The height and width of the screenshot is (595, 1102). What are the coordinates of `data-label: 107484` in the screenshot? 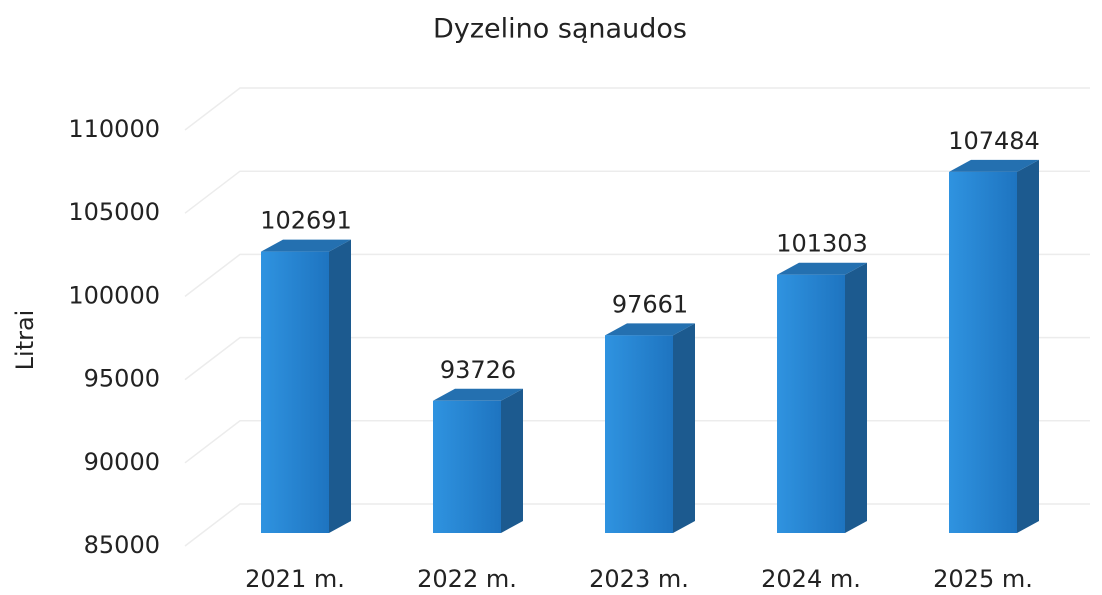 It's located at (994, 141).